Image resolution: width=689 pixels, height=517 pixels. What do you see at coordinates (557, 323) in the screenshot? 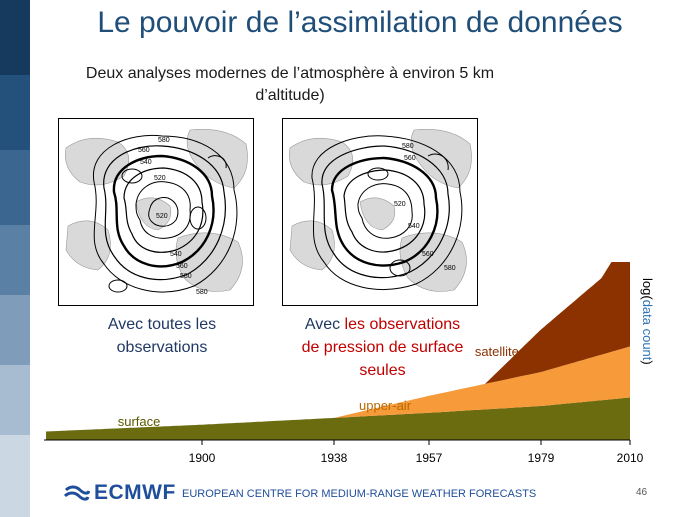
I see `area-satellites` at bounding box center [557, 323].